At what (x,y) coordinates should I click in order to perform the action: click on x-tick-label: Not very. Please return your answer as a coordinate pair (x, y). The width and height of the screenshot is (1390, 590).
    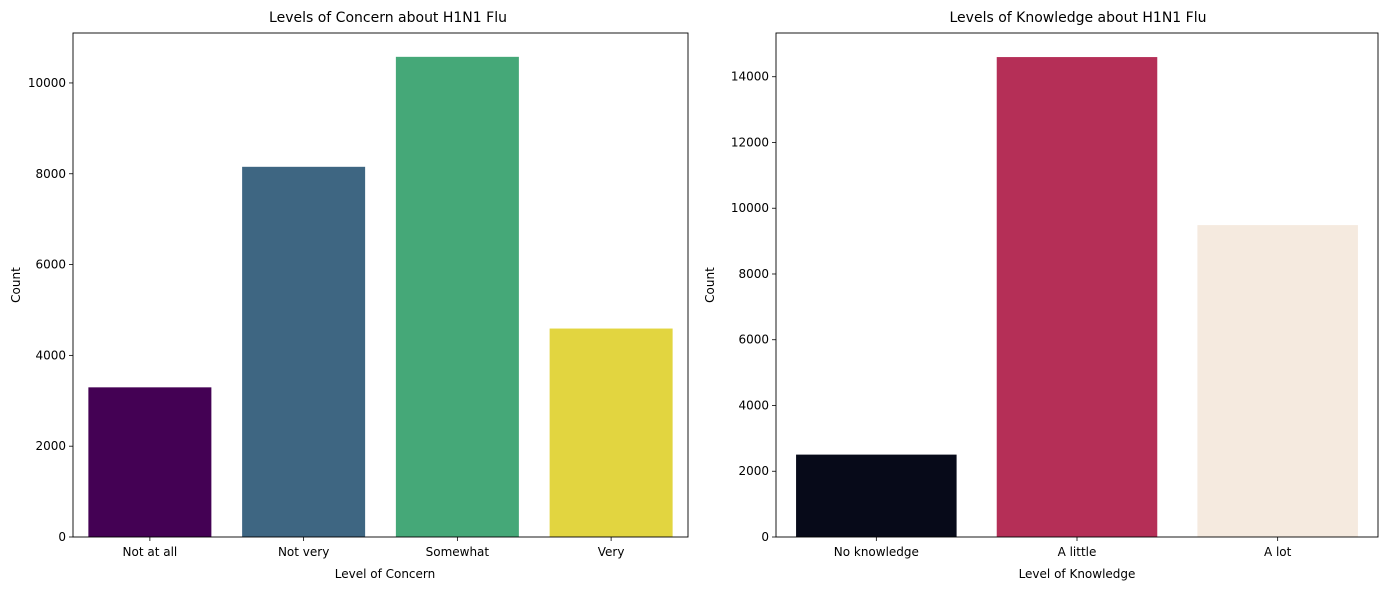
    Looking at the image, I should click on (303, 552).